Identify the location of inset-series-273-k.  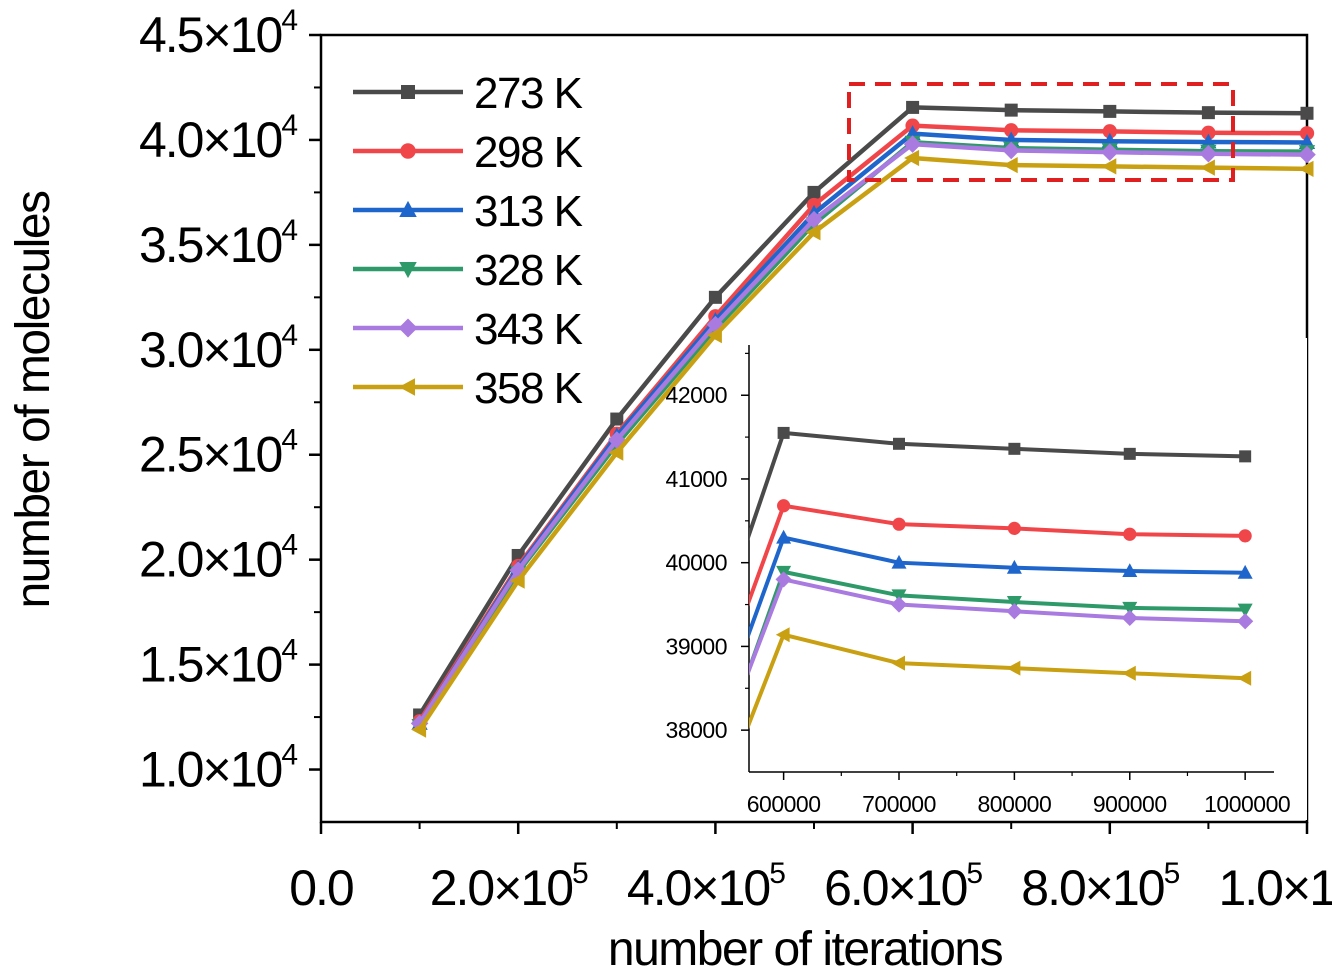
(1000, 483).